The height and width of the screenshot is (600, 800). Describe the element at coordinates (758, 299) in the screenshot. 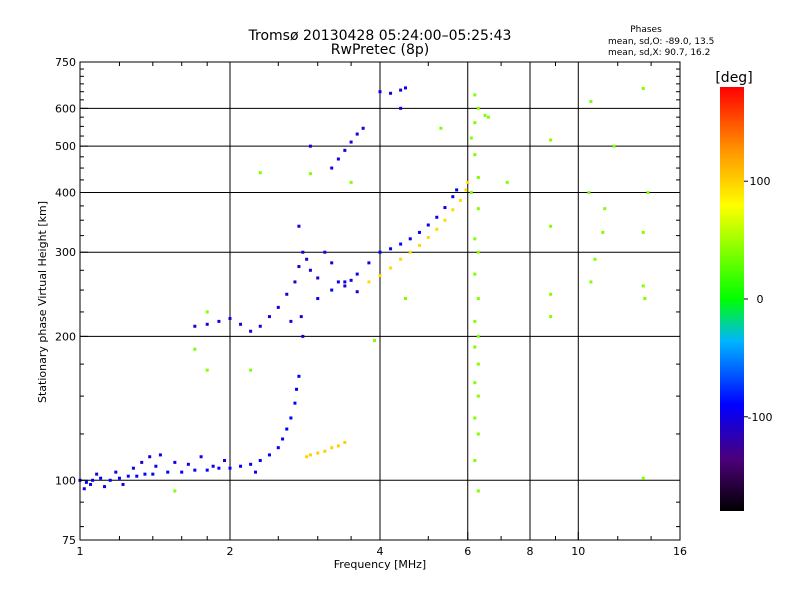

I see `colorbar-ticks: 100 0 -100` at that location.